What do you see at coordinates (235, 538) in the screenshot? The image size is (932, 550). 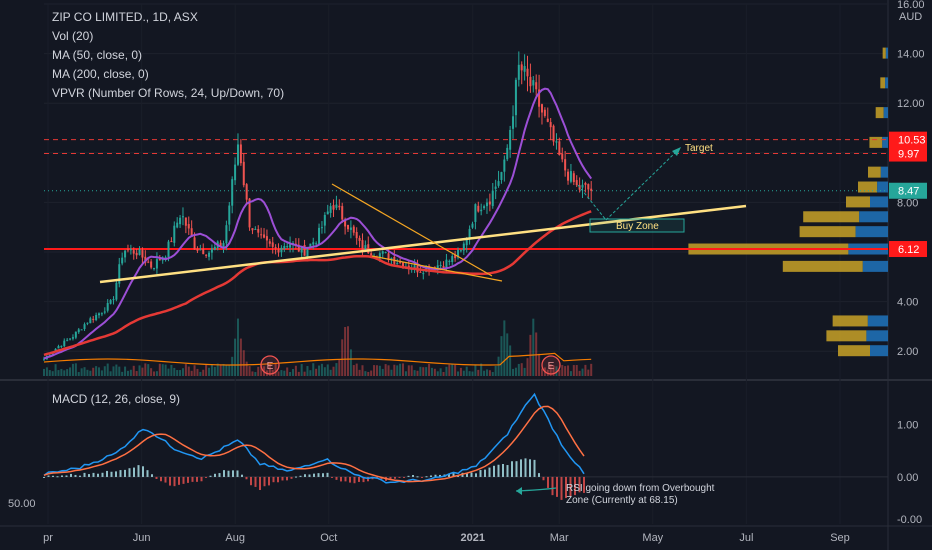 I see `time-tick-label: Aug` at bounding box center [235, 538].